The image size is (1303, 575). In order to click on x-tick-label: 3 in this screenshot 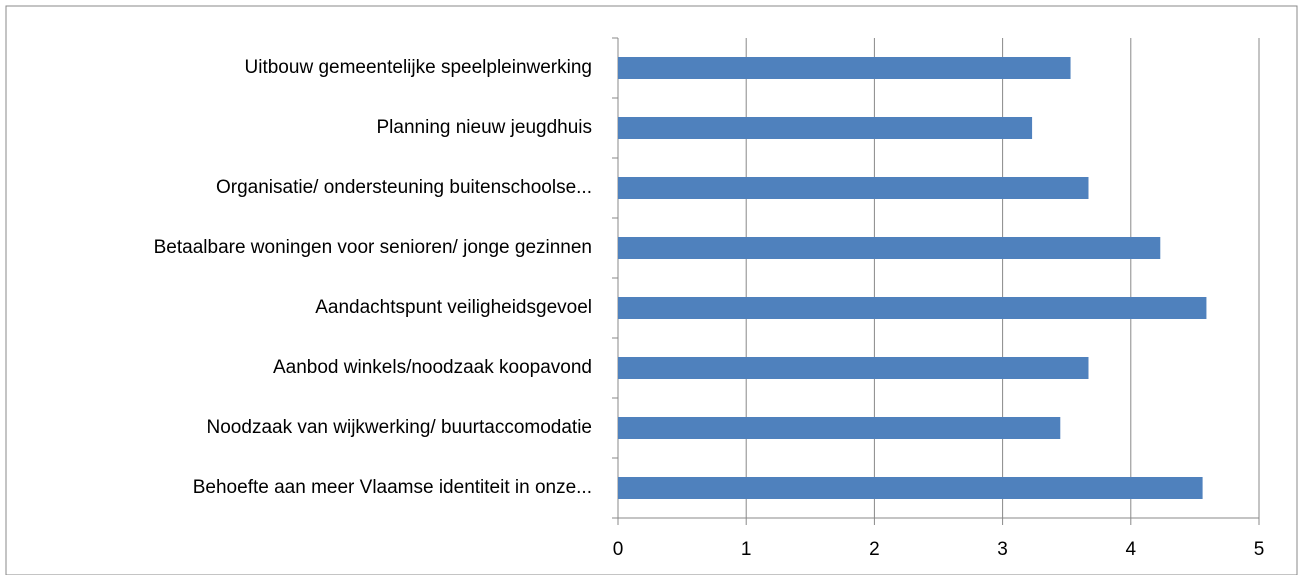, I will do `click(1002, 549)`.